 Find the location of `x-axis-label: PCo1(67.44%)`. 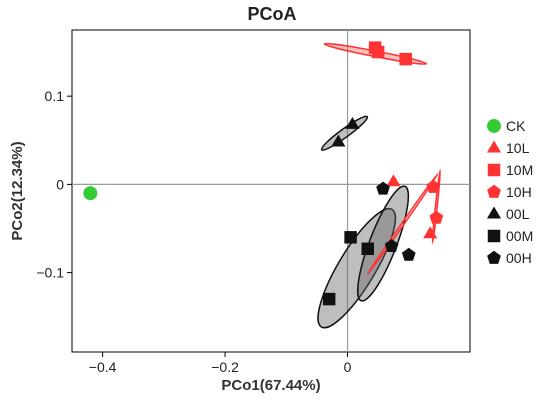

x-axis-label: PCo1(67.44%) is located at coordinates (270, 385).